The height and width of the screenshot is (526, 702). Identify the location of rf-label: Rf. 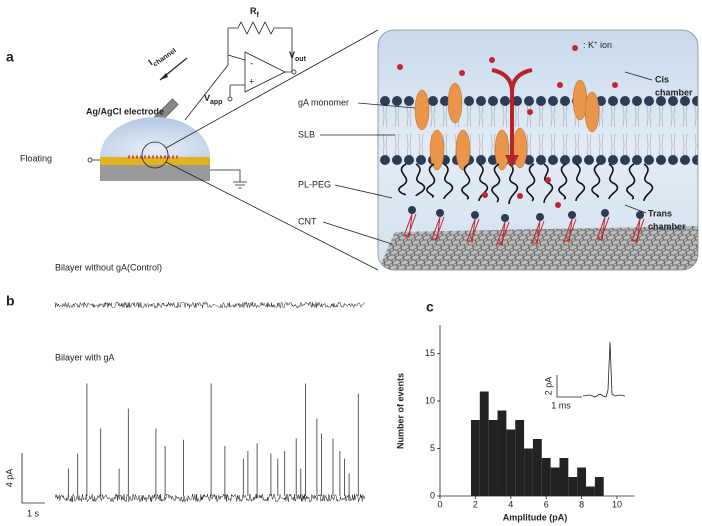
(255, 12).